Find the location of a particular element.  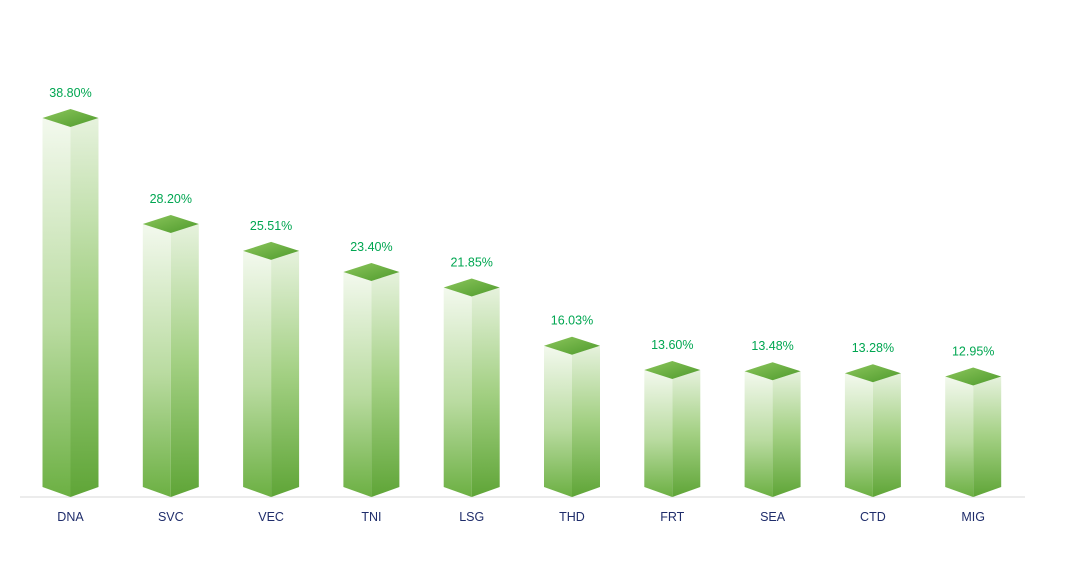

x-tick-label-lsg: LSG is located at coordinates (471, 517).